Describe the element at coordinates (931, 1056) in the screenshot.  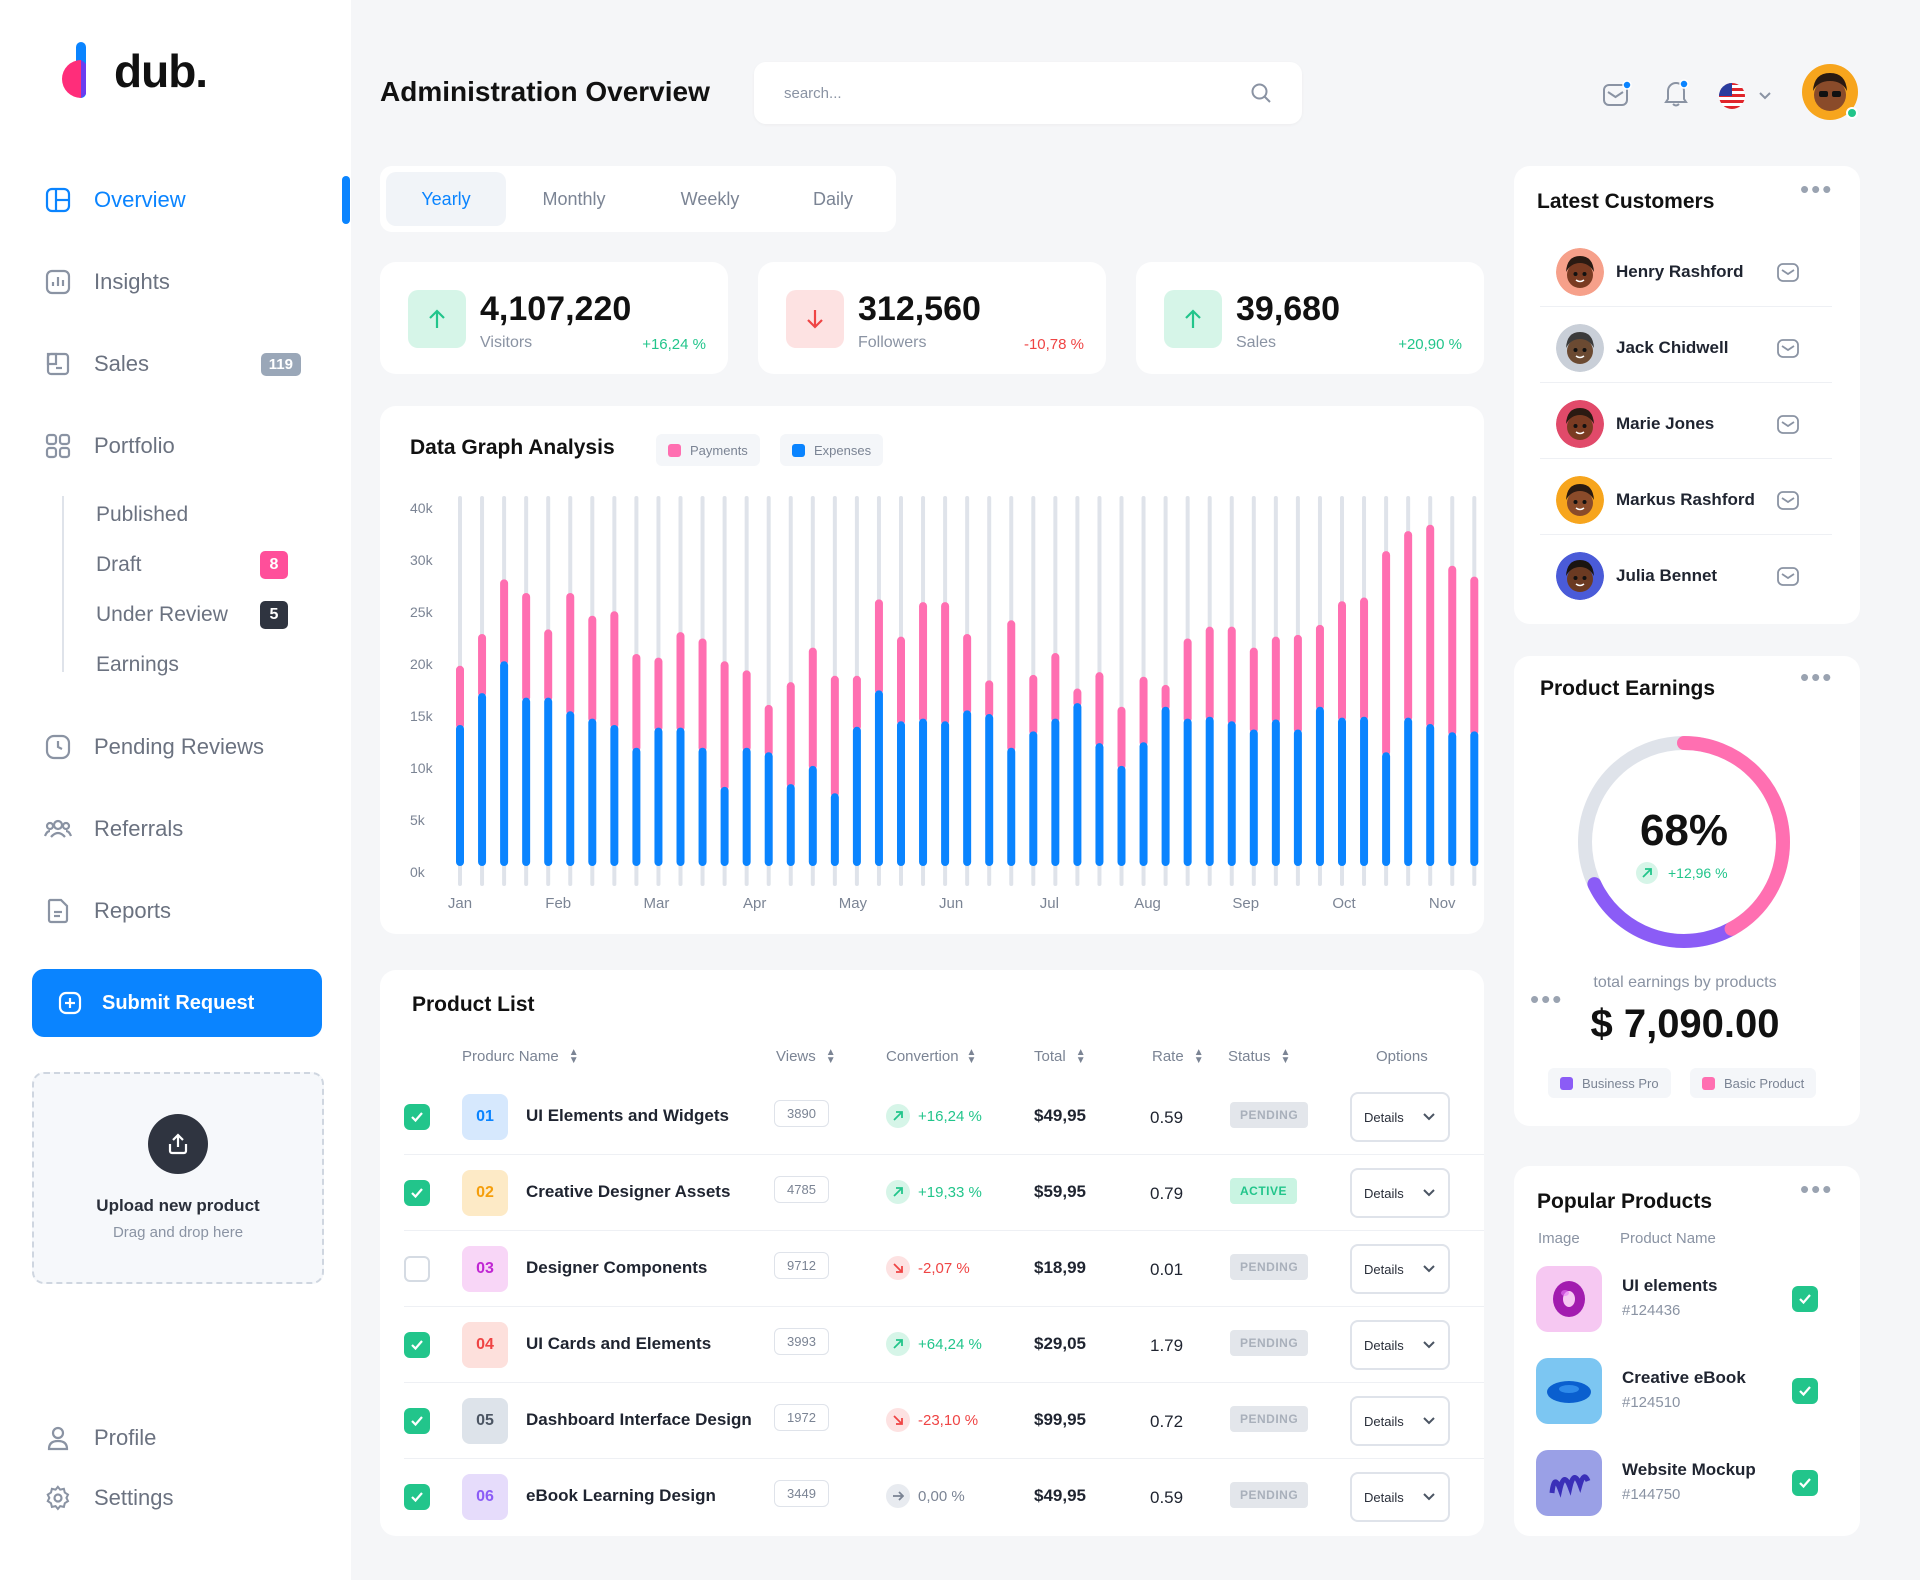
I see `th-conversion: Convertion ▲ ▼` at that location.